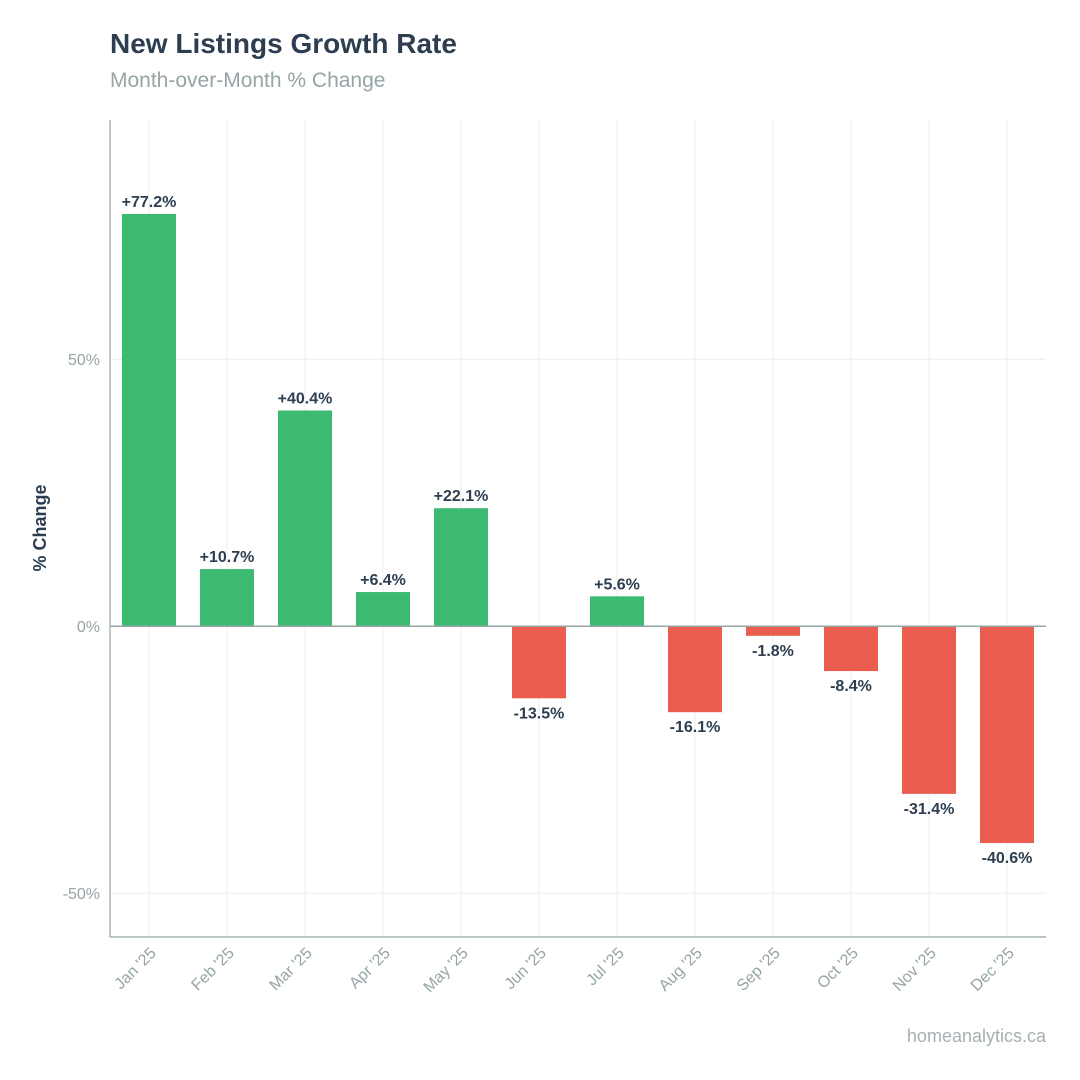 The image size is (1080, 1080). I want to click on data-label: -16.1%, so click(695, 727).